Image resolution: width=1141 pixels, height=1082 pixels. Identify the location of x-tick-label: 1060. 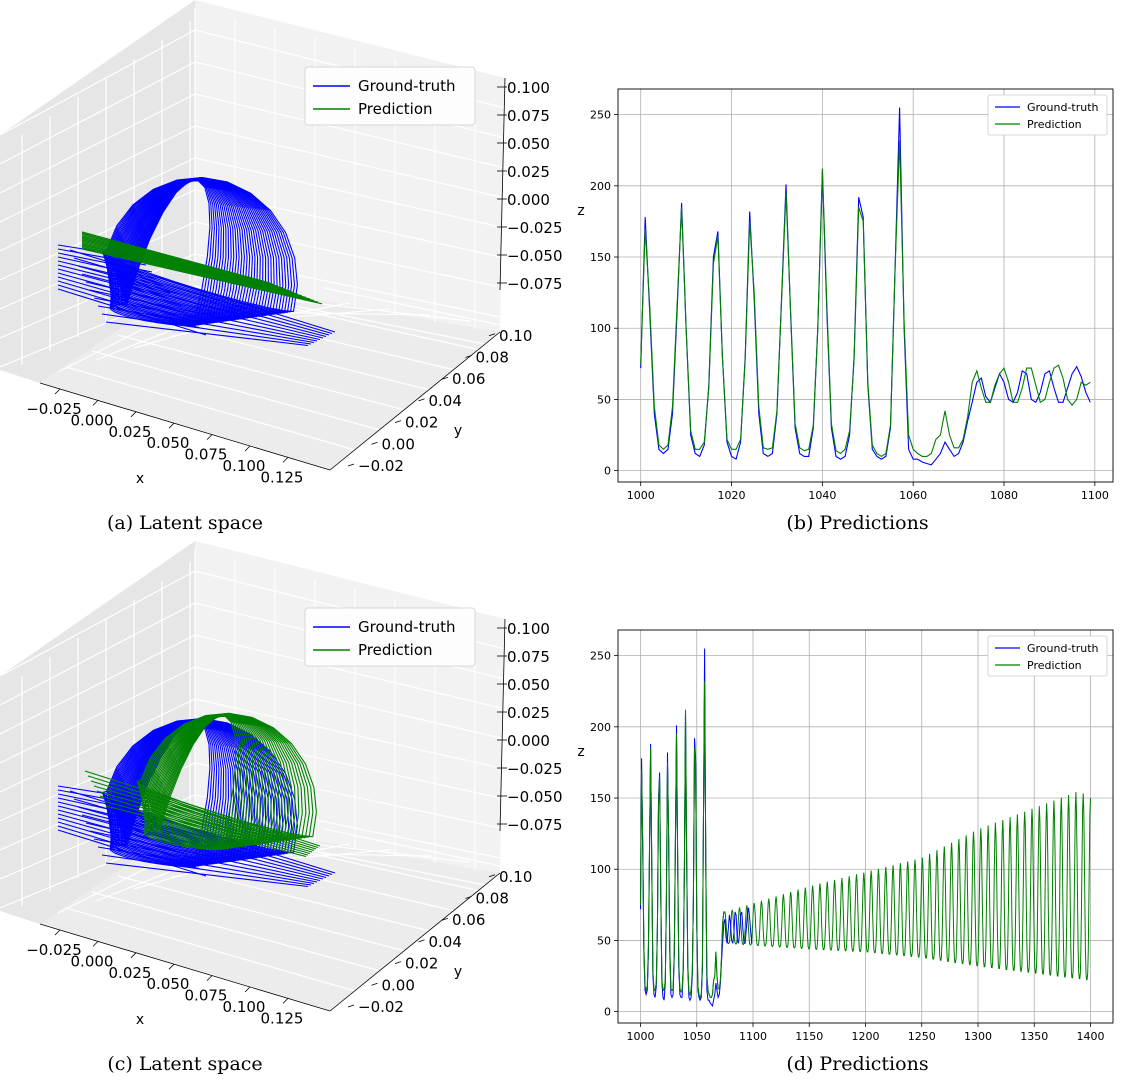
(913, 495).